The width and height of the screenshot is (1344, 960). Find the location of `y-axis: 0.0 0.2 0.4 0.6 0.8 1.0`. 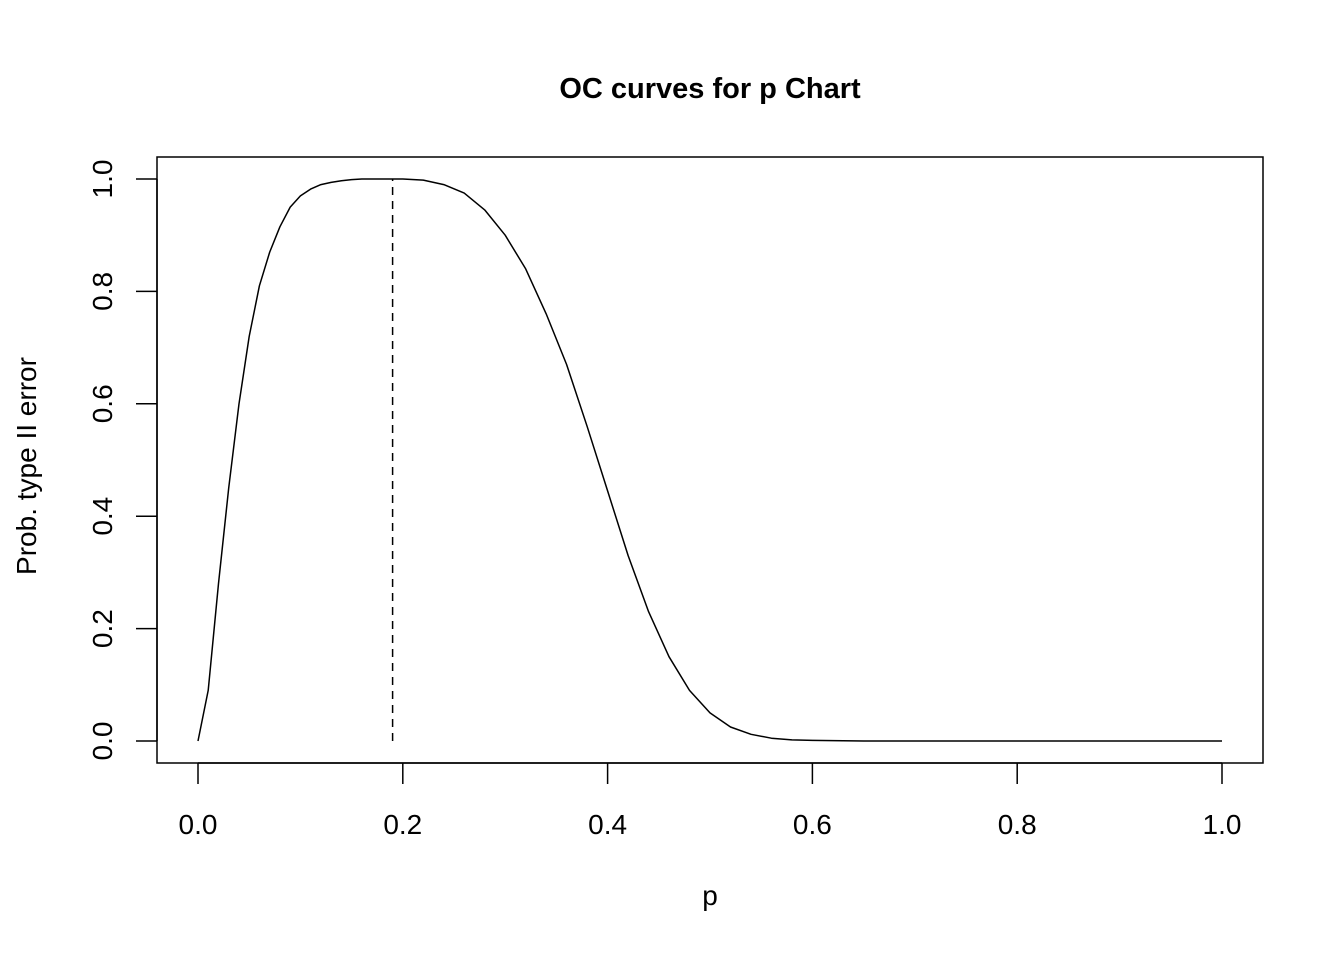

y-axis: 0.0 0.2 0.4 0.6 0.8 1.0 is located at coordinates (122, 460).